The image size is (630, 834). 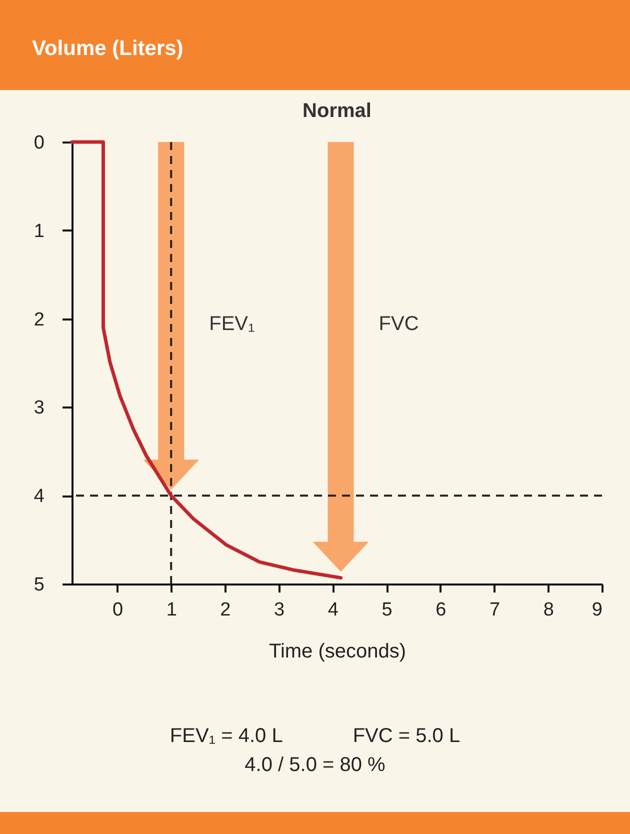 What do you see at coordinates (279, 610) in the screenshot?
I see `x-tick-label: 3` at bounding box center [279, 610].